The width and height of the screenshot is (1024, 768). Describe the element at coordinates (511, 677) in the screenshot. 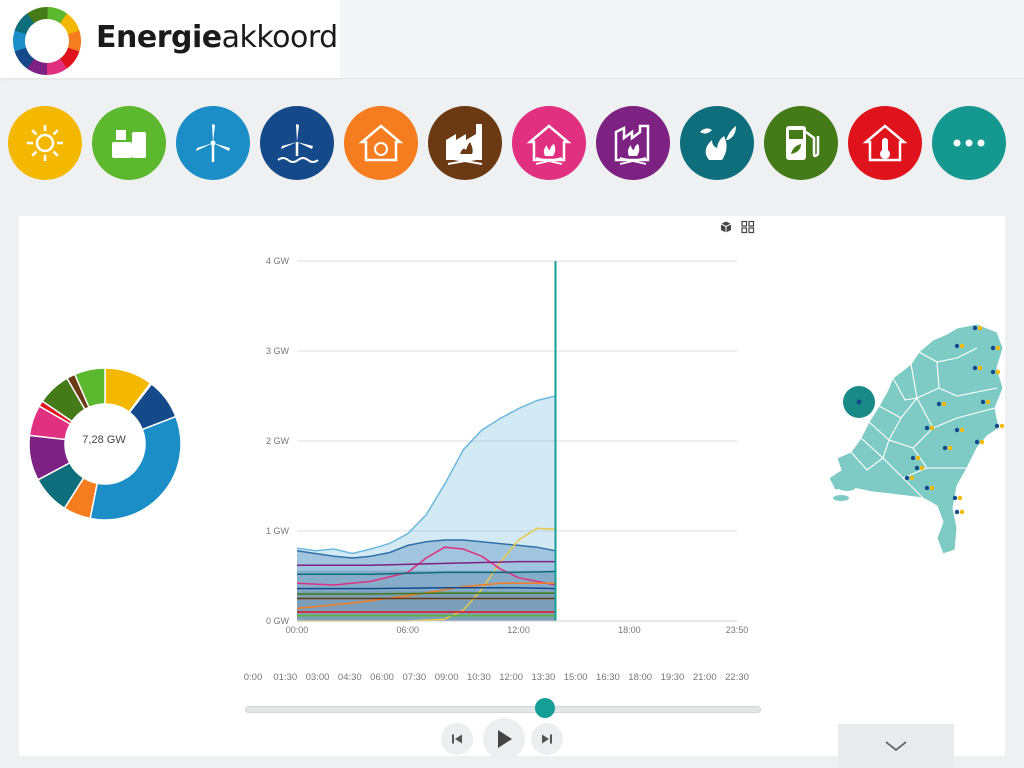

I see `timeline-label: 12:00` at that location.